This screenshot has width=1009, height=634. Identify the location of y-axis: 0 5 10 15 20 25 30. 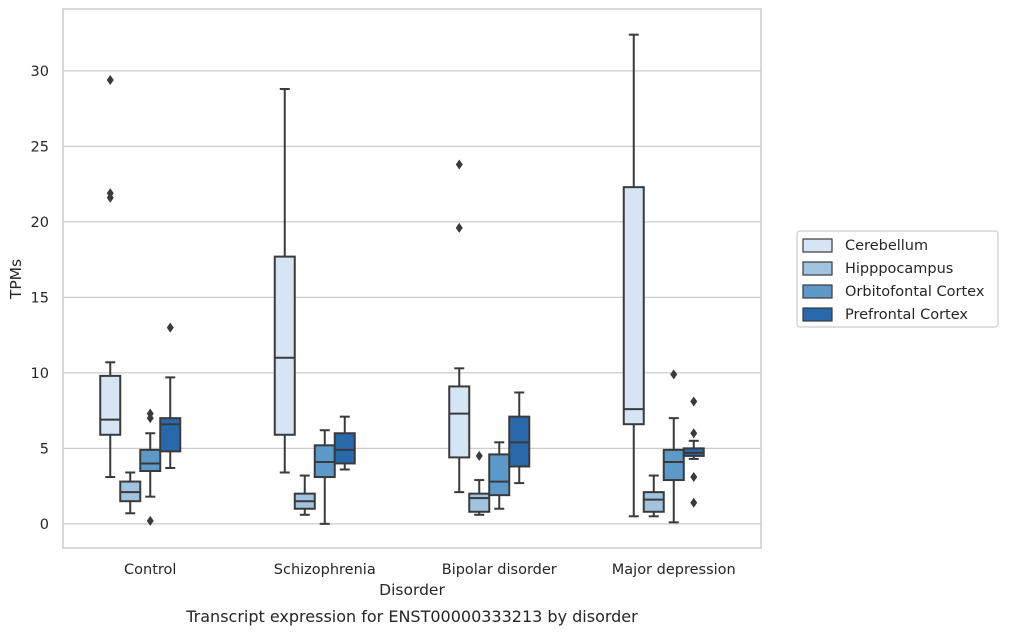
(40, 298).